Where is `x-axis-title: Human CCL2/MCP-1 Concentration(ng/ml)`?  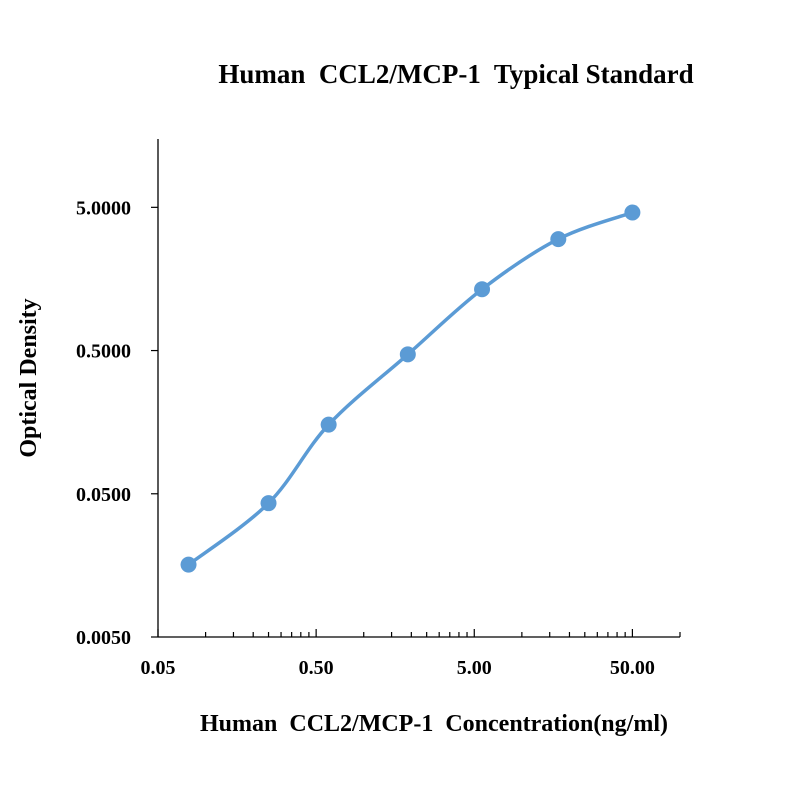
x-axis-title: Human CCL2/MCP-1 Concentration(ng/ml) is located at coordinates (434, 724).